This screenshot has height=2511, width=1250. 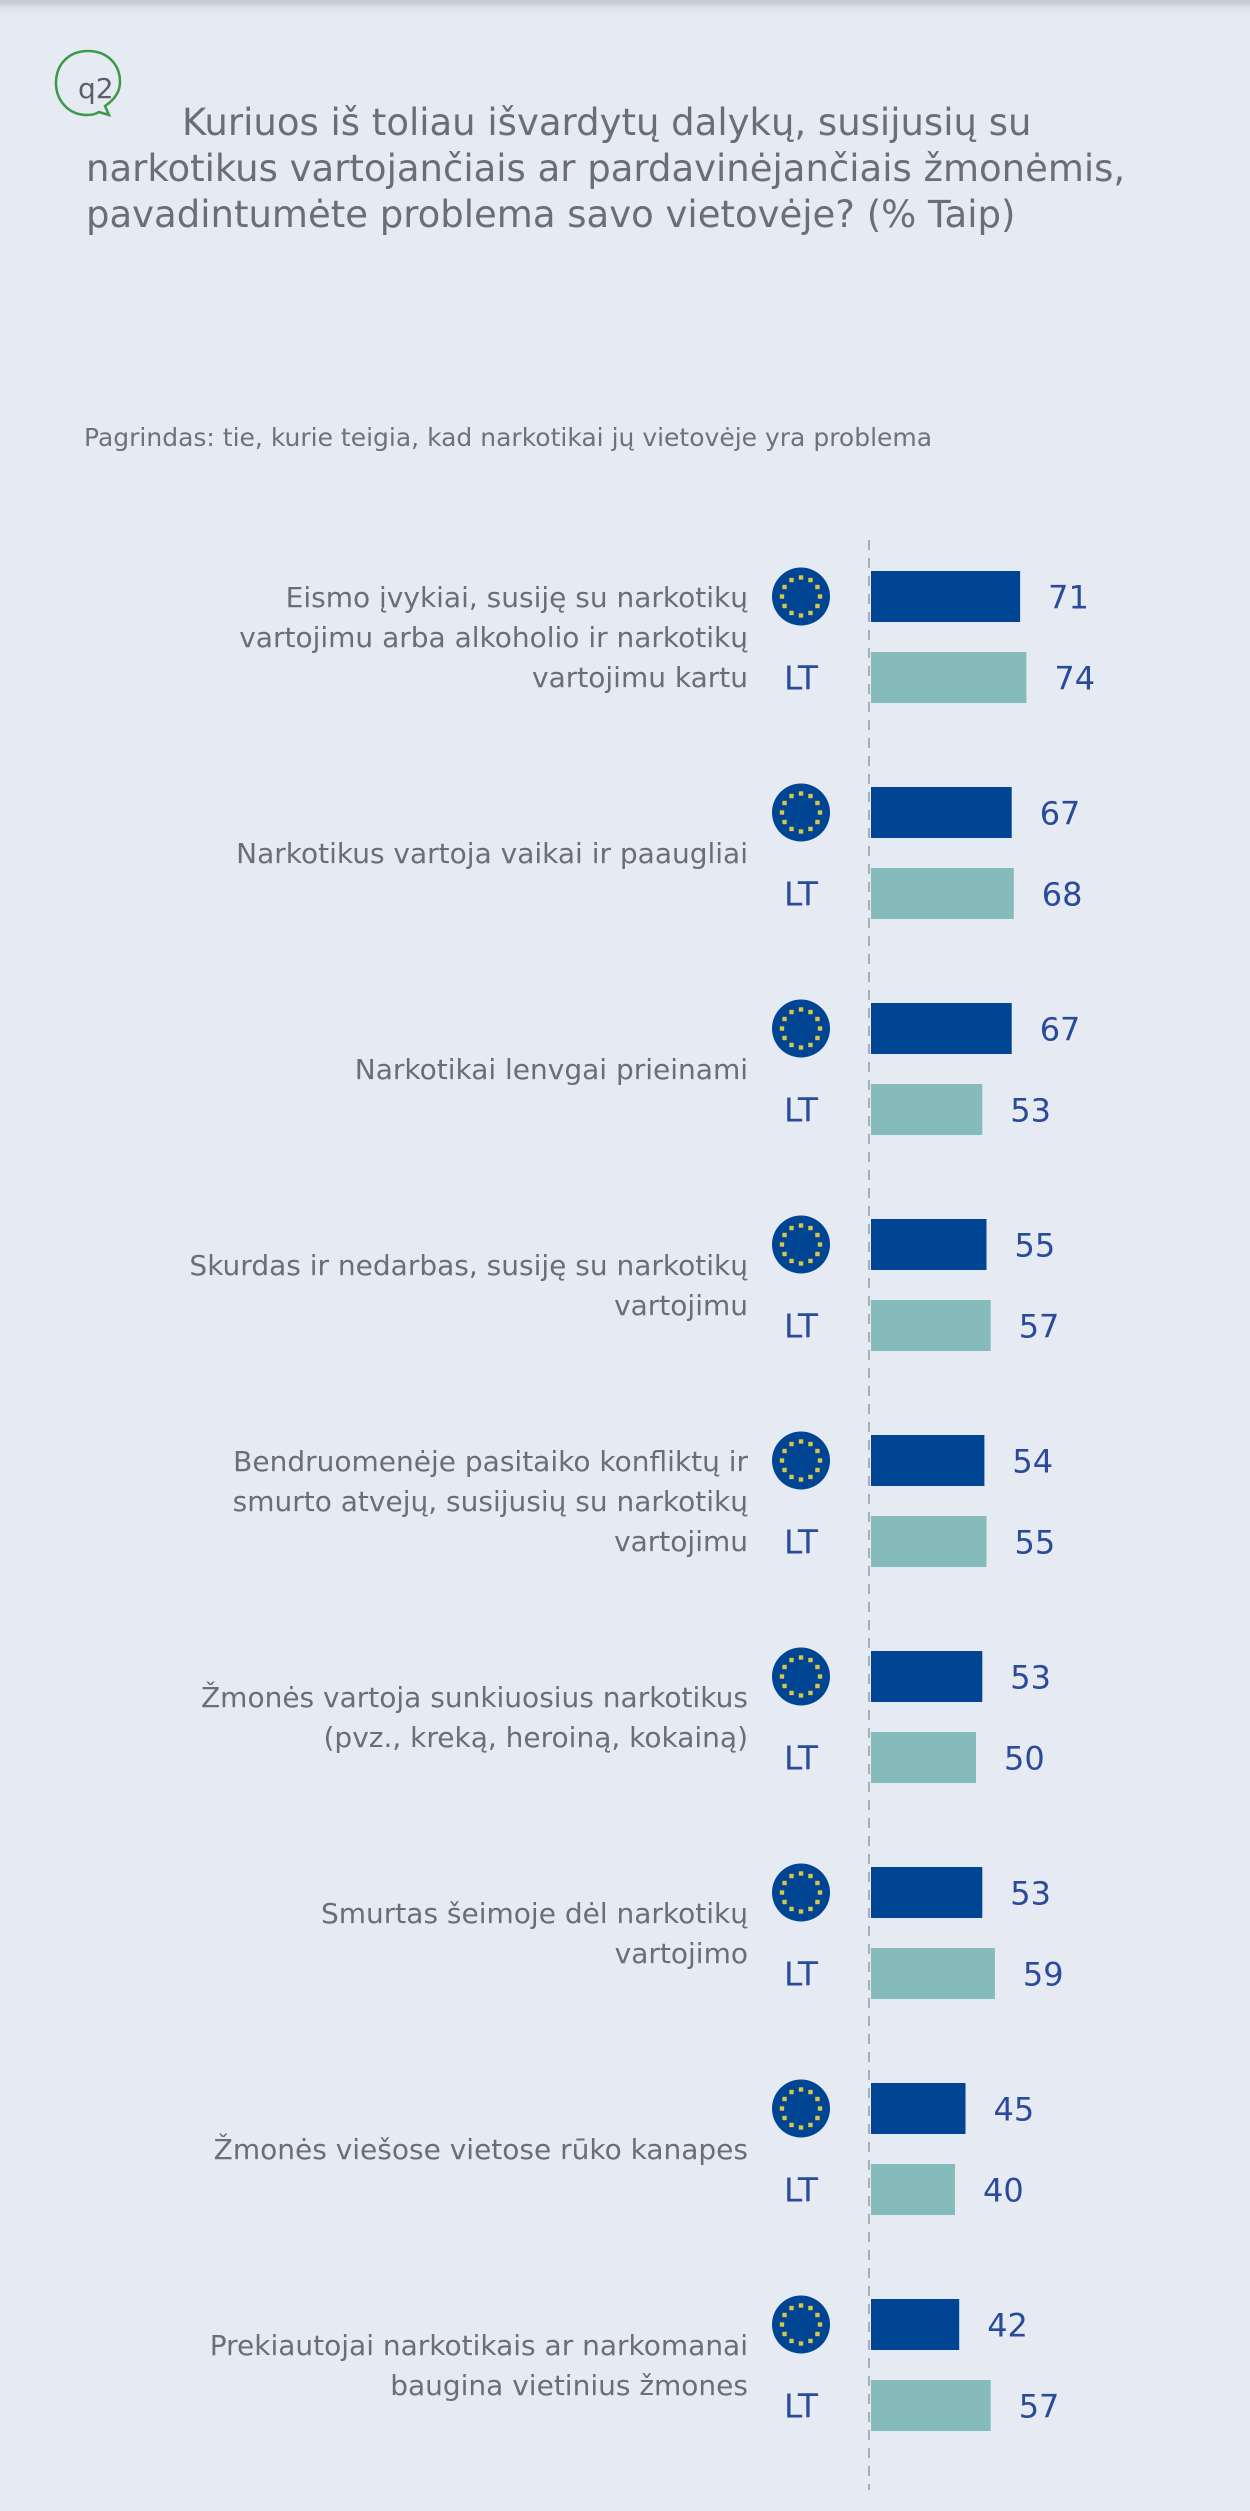 What do you see at coordinates (681, 1305) in the screenshot?
I see `category-label: vartojimu` at bounding box center [681, 1305].